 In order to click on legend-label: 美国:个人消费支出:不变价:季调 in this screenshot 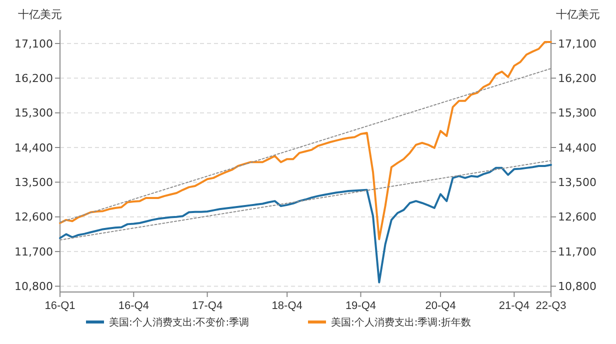, I will do `click(179, 322)`.